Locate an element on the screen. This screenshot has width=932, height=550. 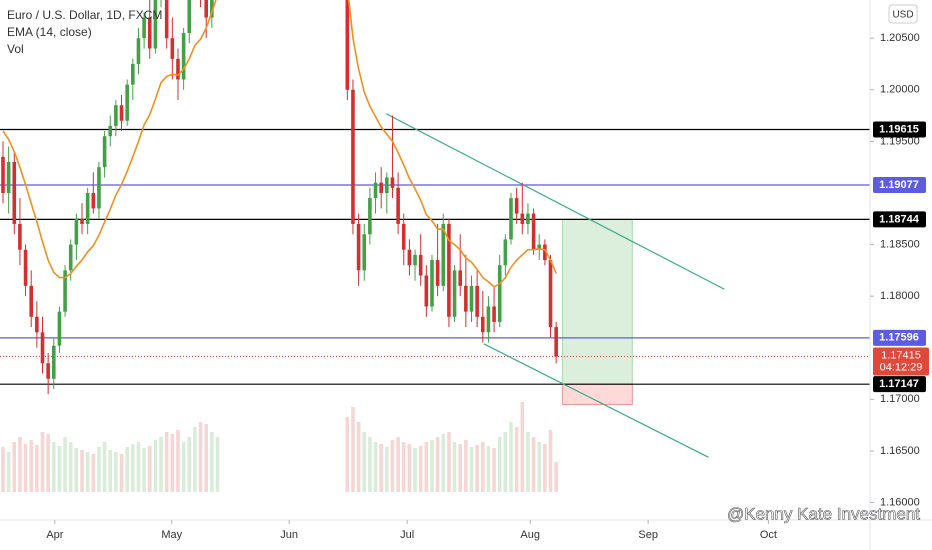
level-label-text: 1.17147 is located at coordinates (899, 384).